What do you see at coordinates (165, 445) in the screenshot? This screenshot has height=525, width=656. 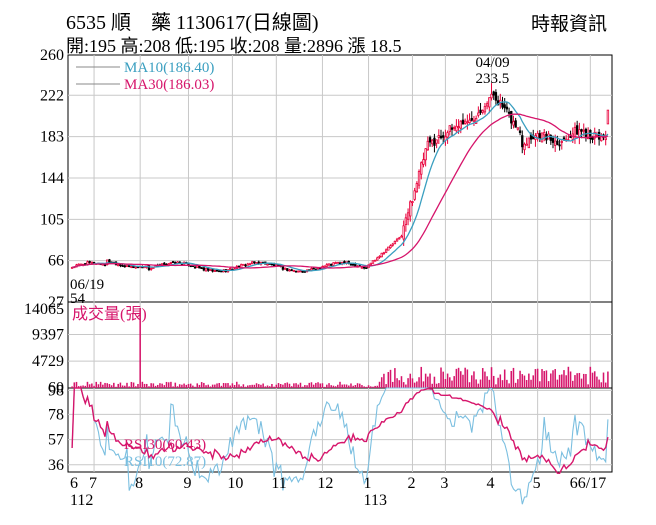 I see `rsi30-label: RSI30(60.43)` at bounding box center [165, 445].